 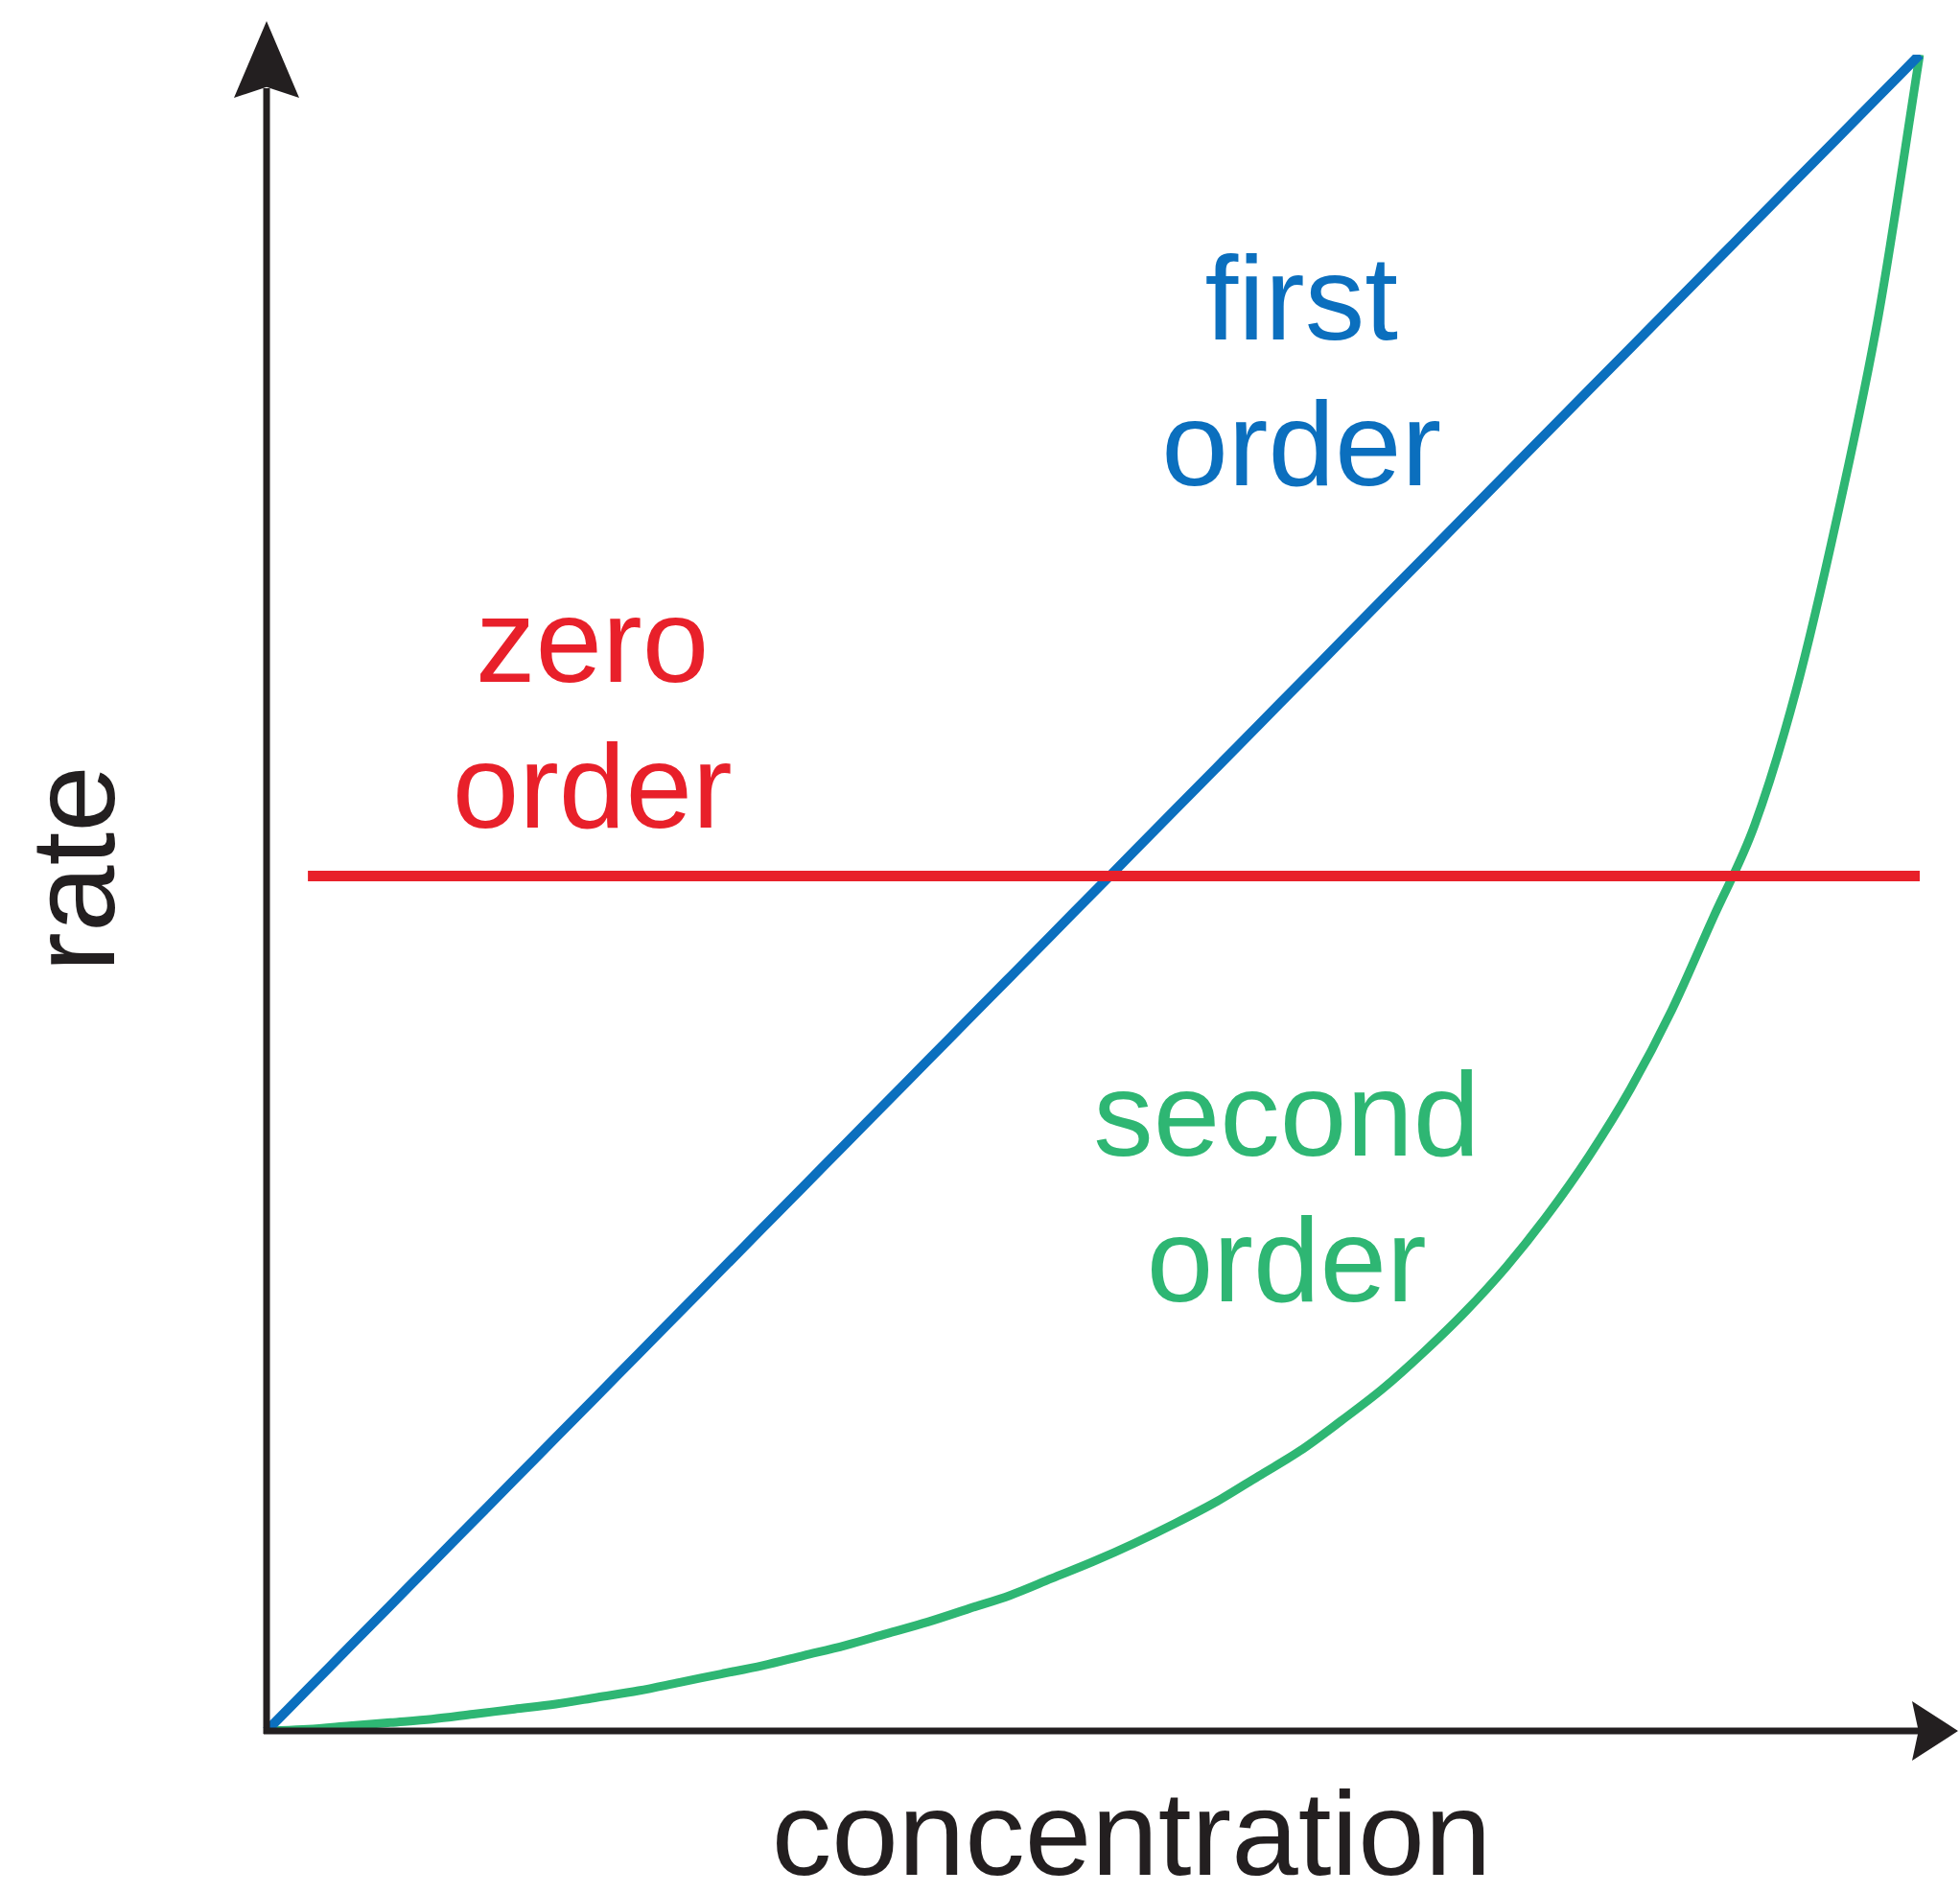 What do you see at coordinates (73, 868) in the screenshot?
I see `y-axis-title: rate` at bounding box center [73, 868].